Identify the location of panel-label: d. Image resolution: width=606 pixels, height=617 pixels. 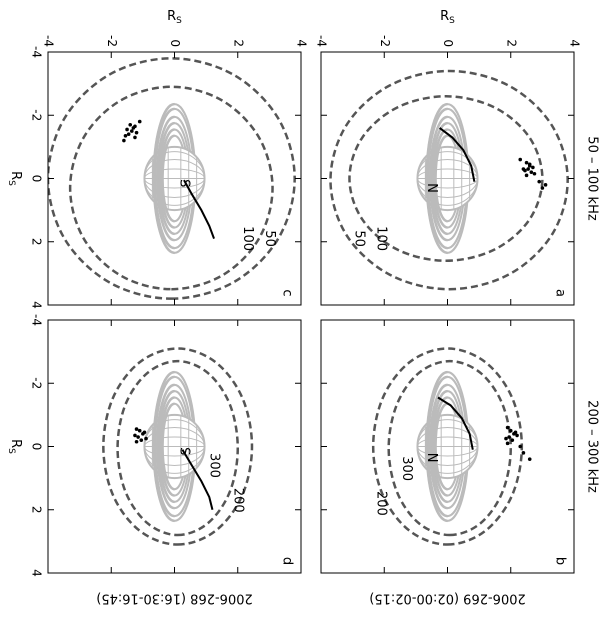
(287, 561).